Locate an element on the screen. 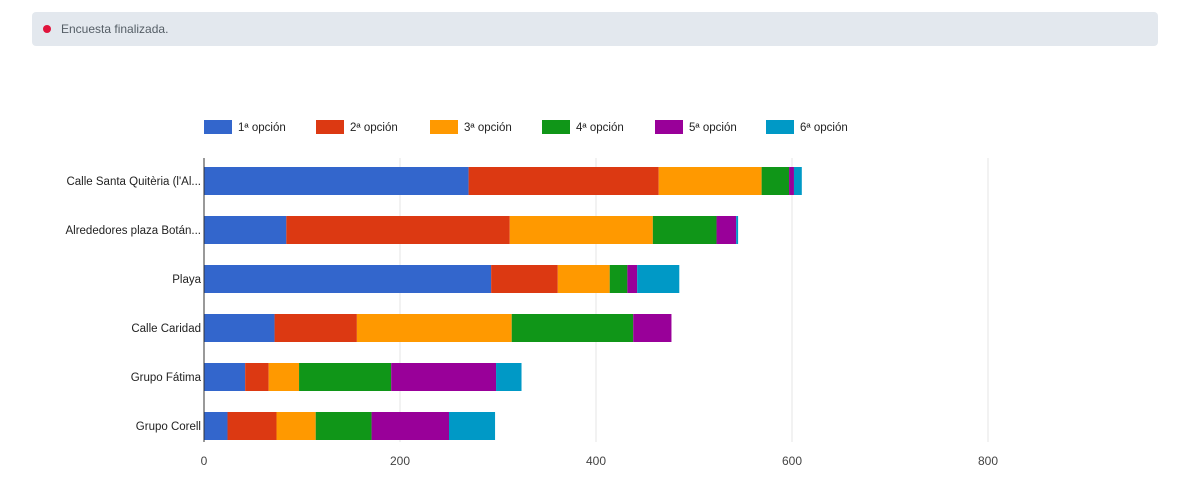  x-tick-label: 600 is located at coordinates (792, 461).